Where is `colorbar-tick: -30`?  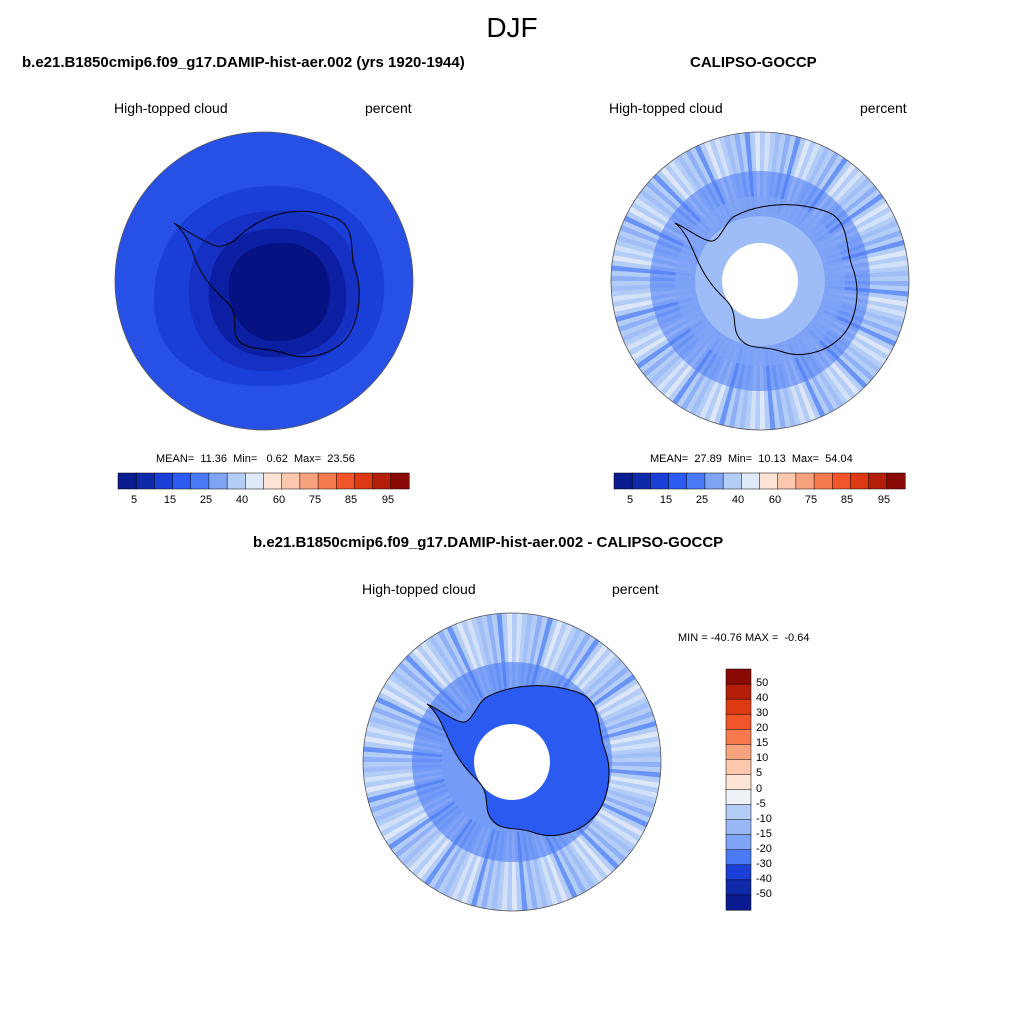 colorbar-tick: -30 is located at coordinates (764, 863).